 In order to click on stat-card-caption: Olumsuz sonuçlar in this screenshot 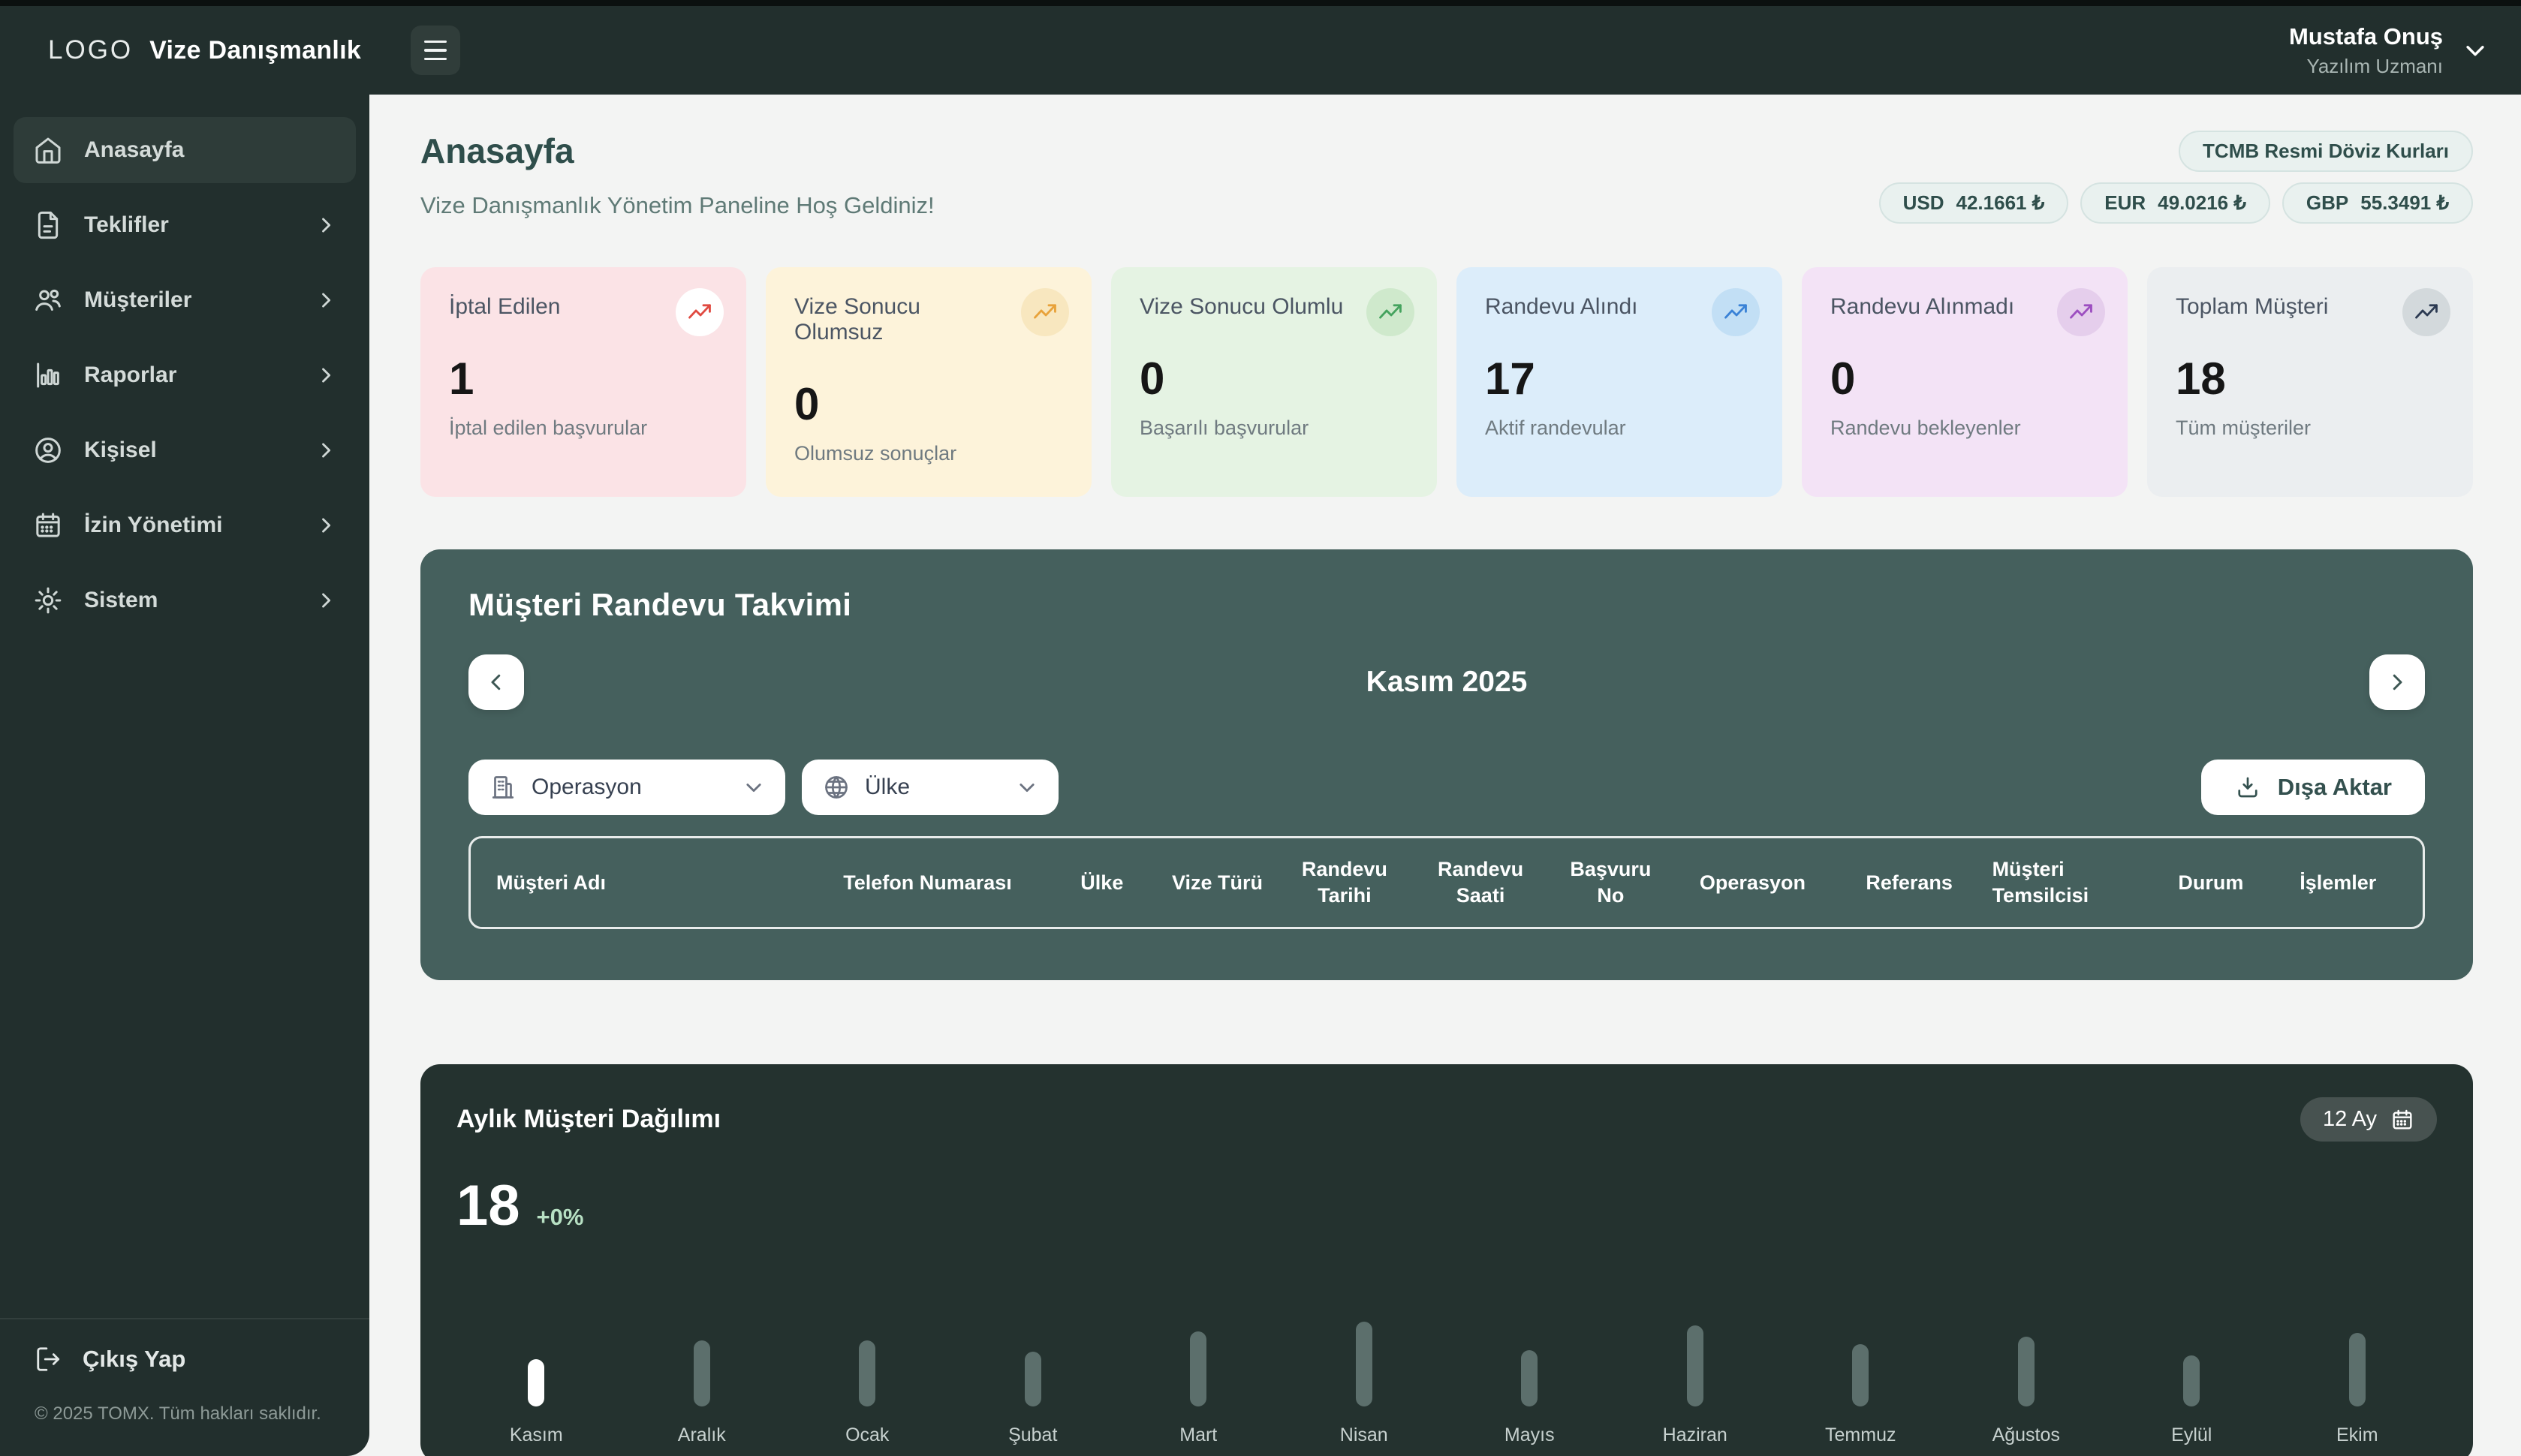, I will do `click(875, 453)`.